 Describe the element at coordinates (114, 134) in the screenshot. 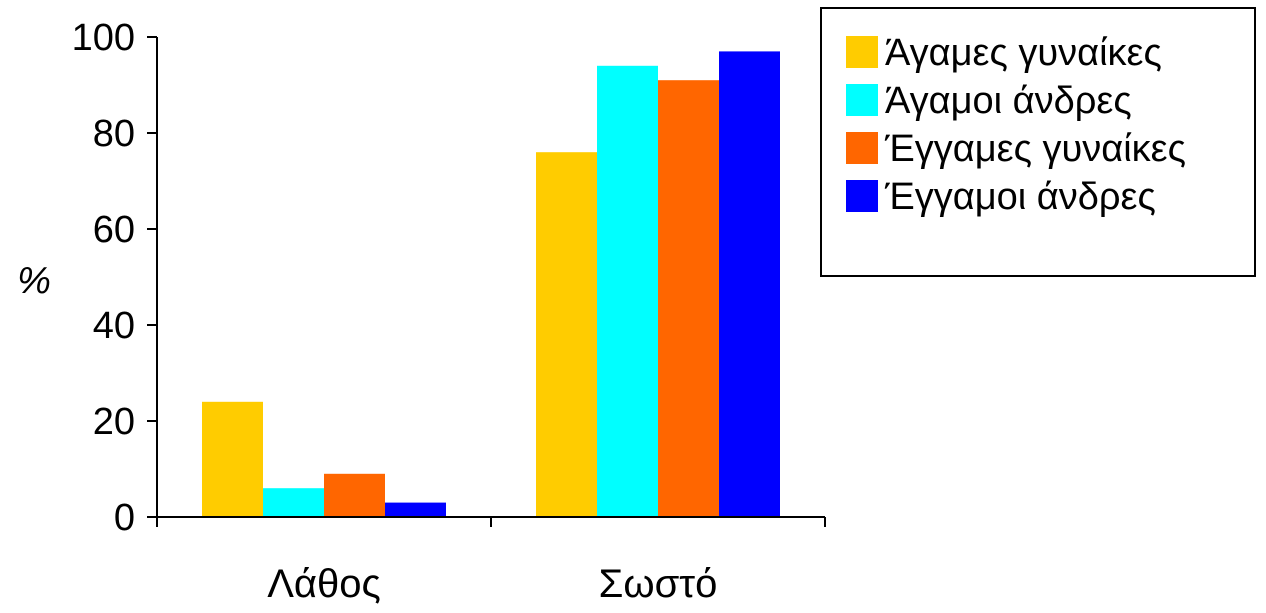

I see `y-tick-label: 80` at that location.